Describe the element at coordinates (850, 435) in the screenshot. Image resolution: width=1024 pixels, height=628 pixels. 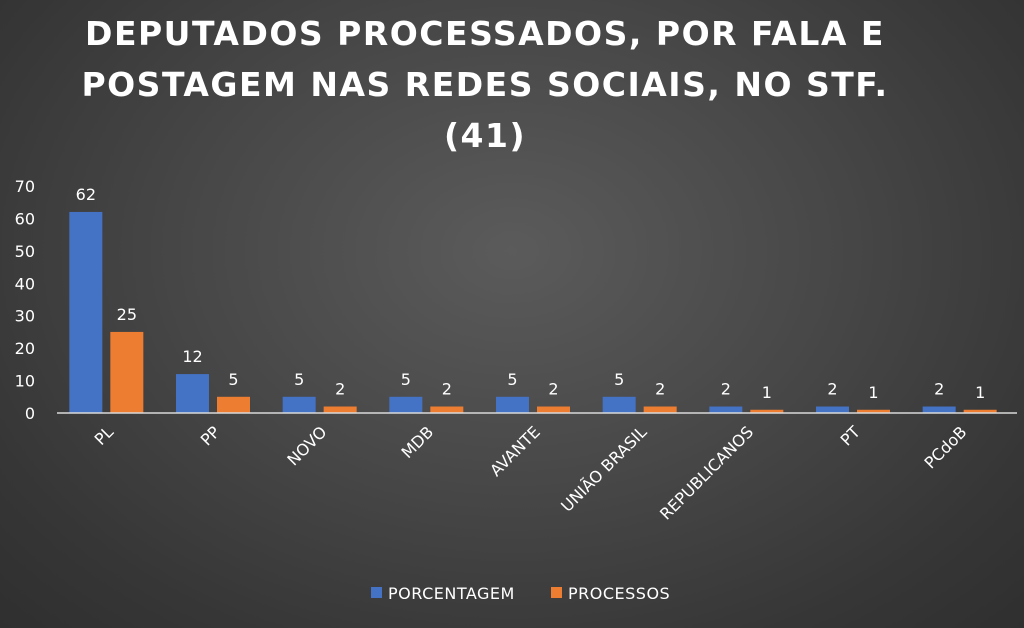
I see `x-tick-label: PT` at that location.